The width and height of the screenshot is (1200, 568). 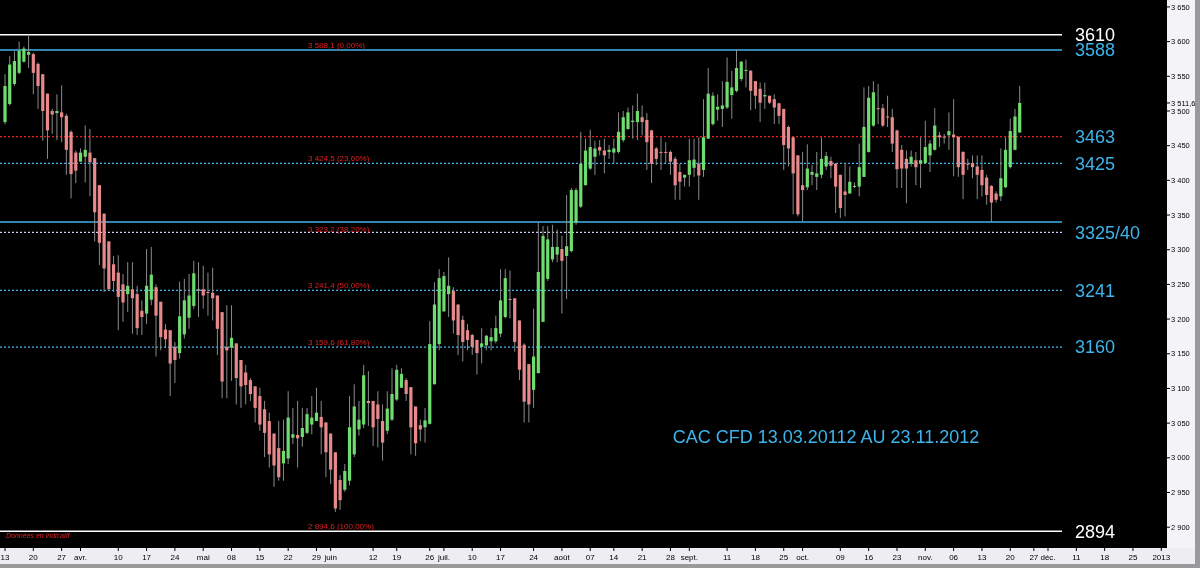 What do you see at coordinates (472, 557) in the screenshot?
I see `x-tick-label: 10` at bounding box center [472, 557].